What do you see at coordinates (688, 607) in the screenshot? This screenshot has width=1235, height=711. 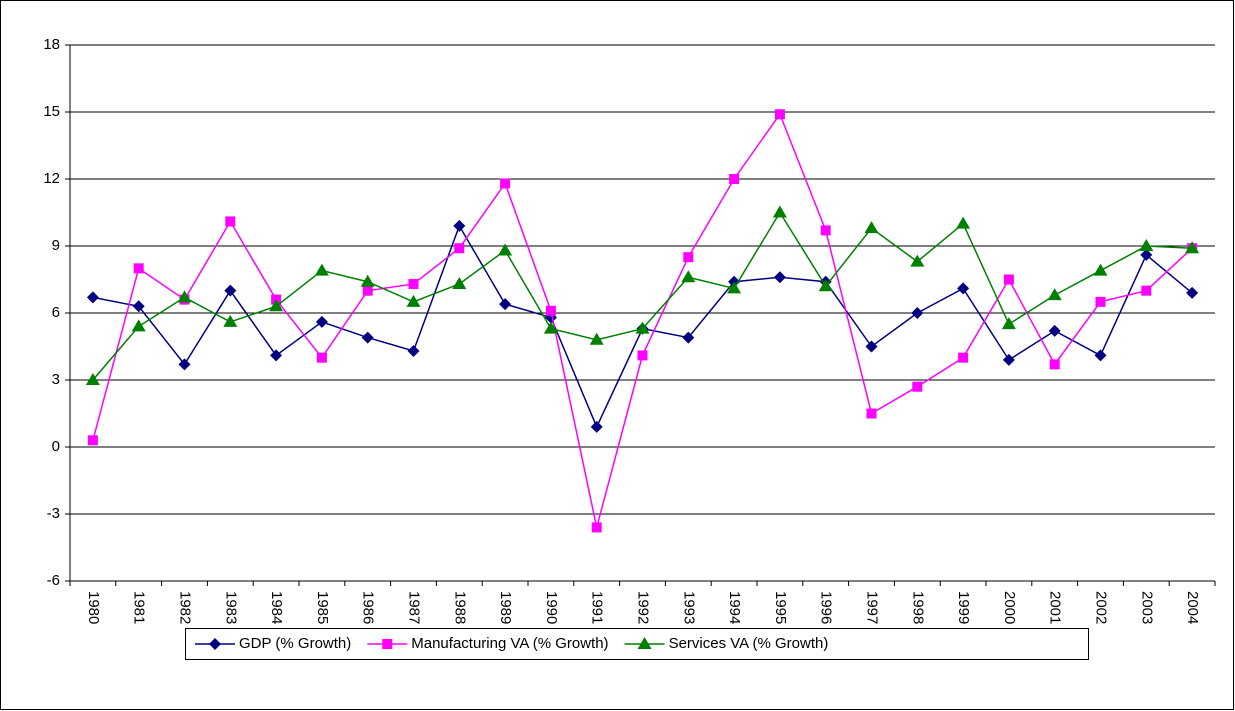 I see `x-tick-label: 1993` at bounding box center [688, 607].